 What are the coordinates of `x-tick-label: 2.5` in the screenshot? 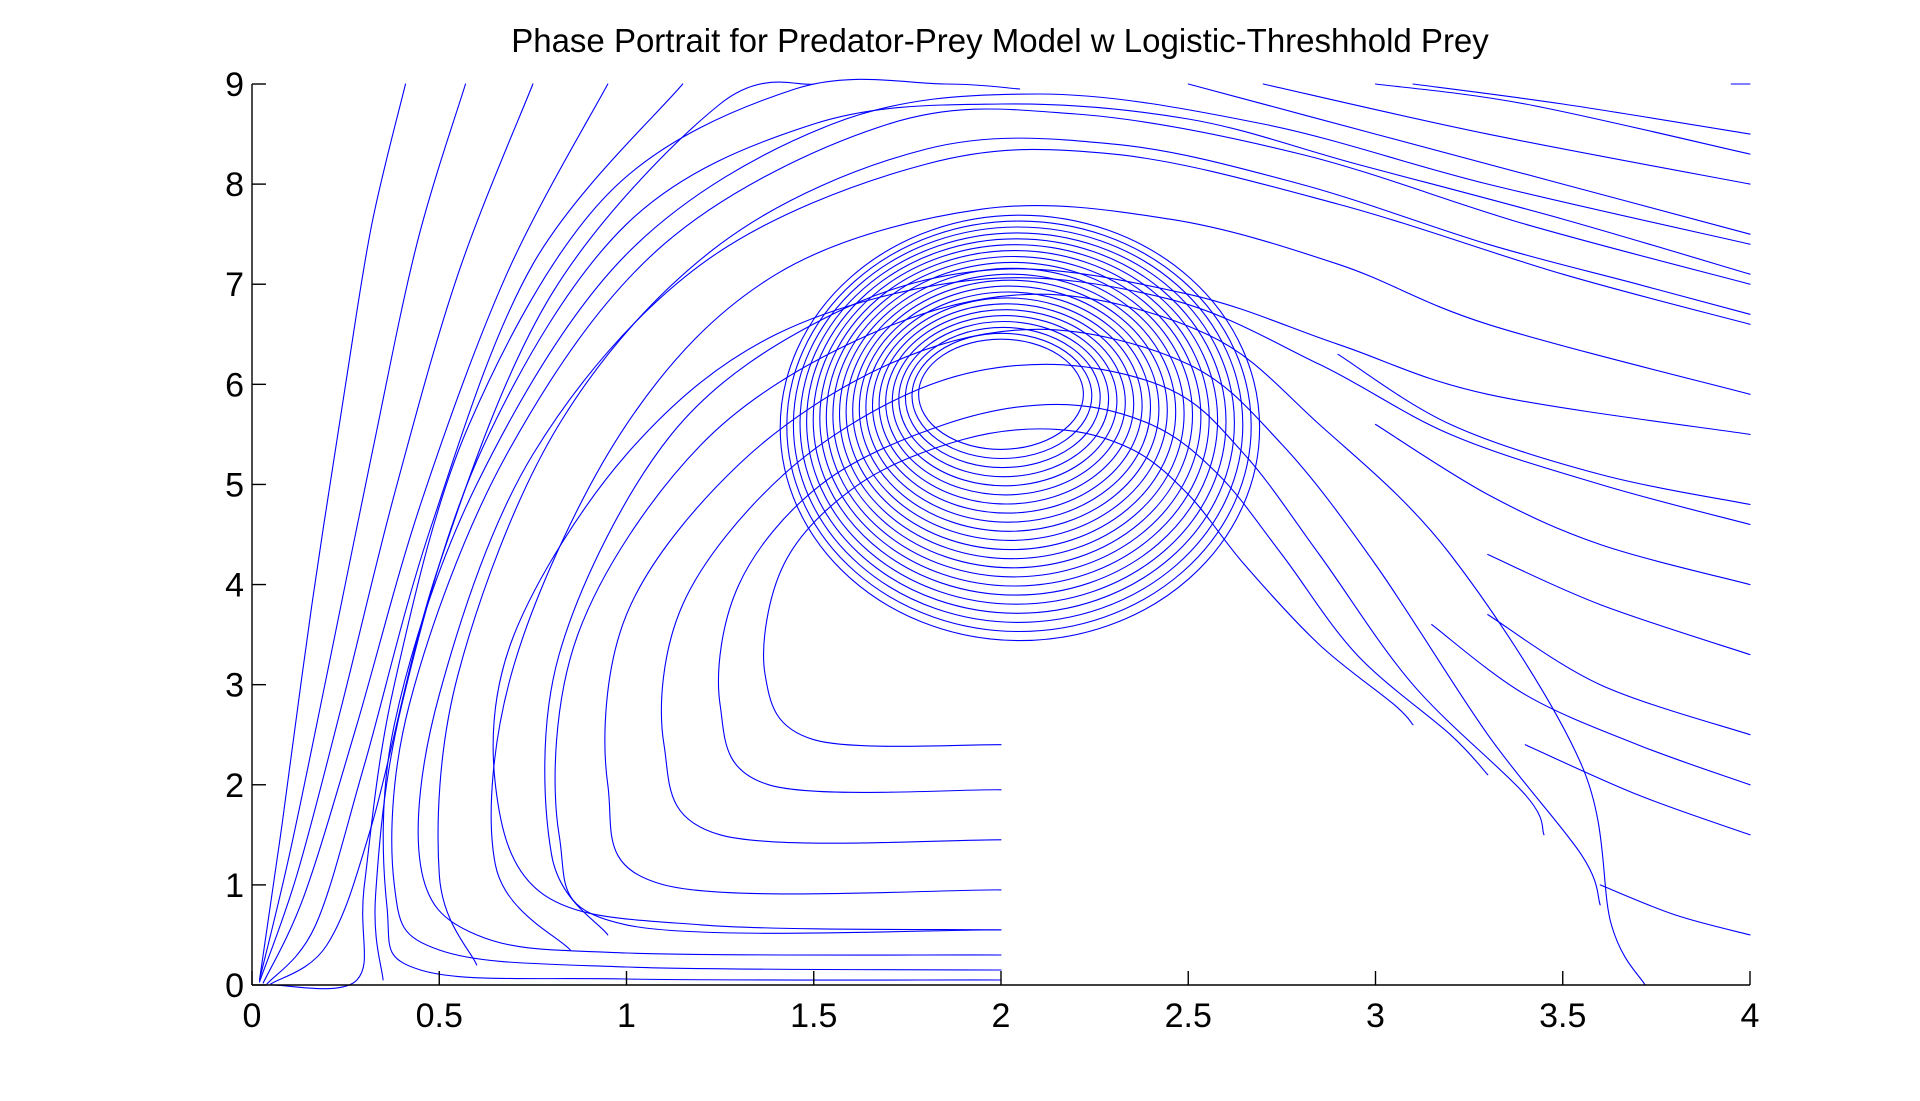 It's located at (1188, 1016).